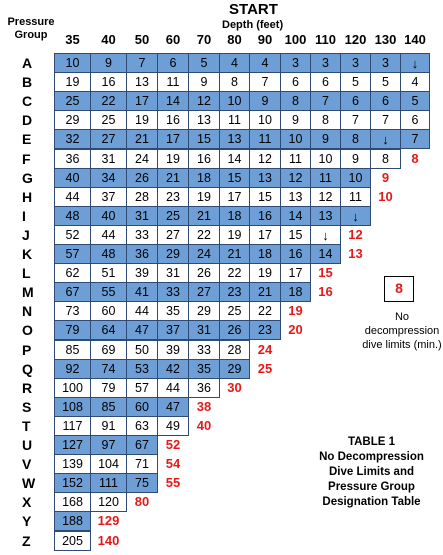 The height and width of the screenshot is (555, 443). Describe the element at coordinates (371, 457) in the screenshot. I see `table-caption-line-2: No Decompression` at that location.